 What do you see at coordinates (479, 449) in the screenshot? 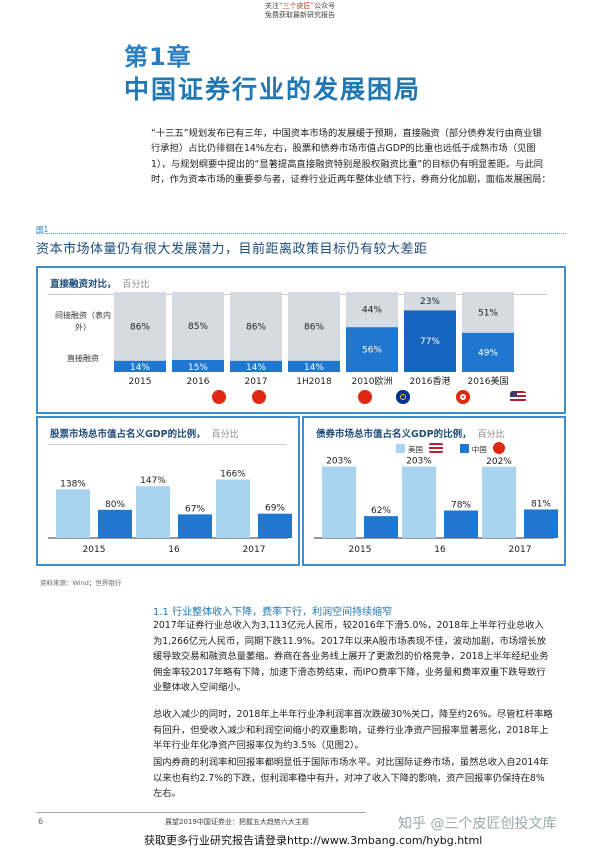
I see `legend-label-cn: 中国` at bounding box center [479, 449].